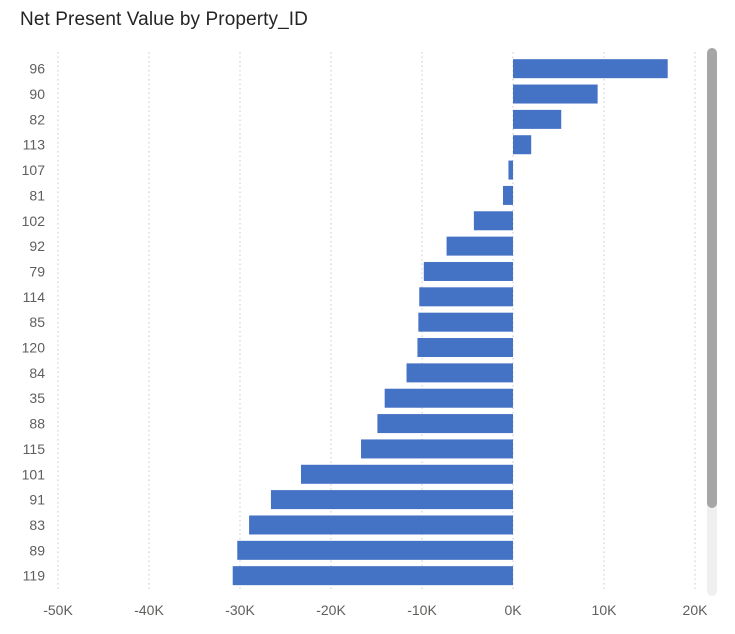  I want to click on y-tick-label: 101, so click(34, 474).